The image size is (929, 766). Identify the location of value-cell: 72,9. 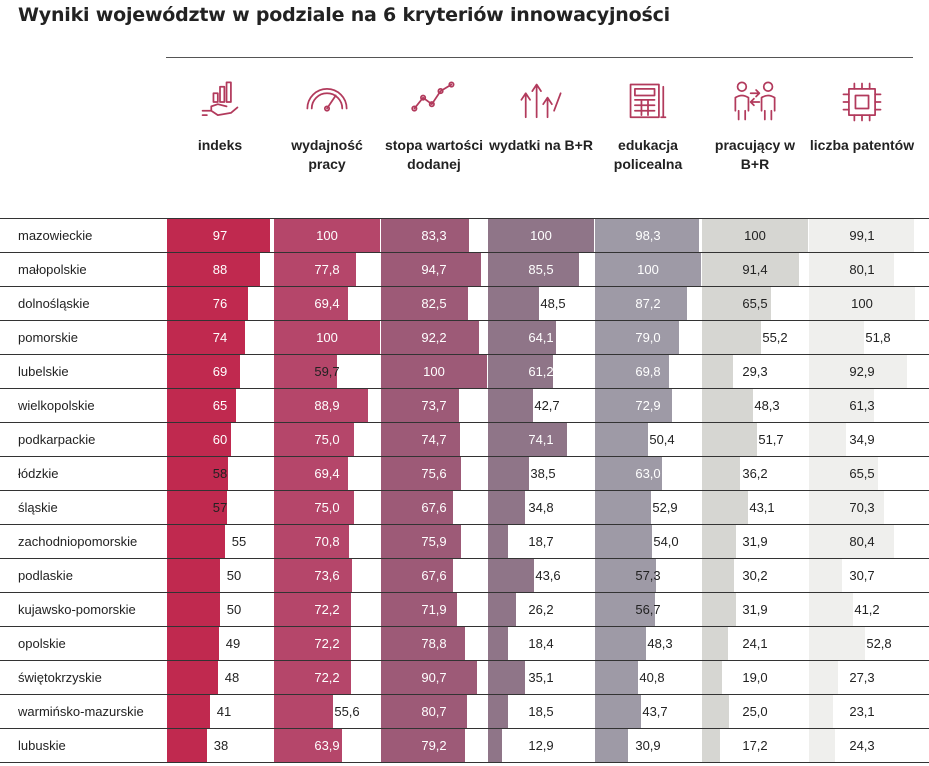
(648, 405).